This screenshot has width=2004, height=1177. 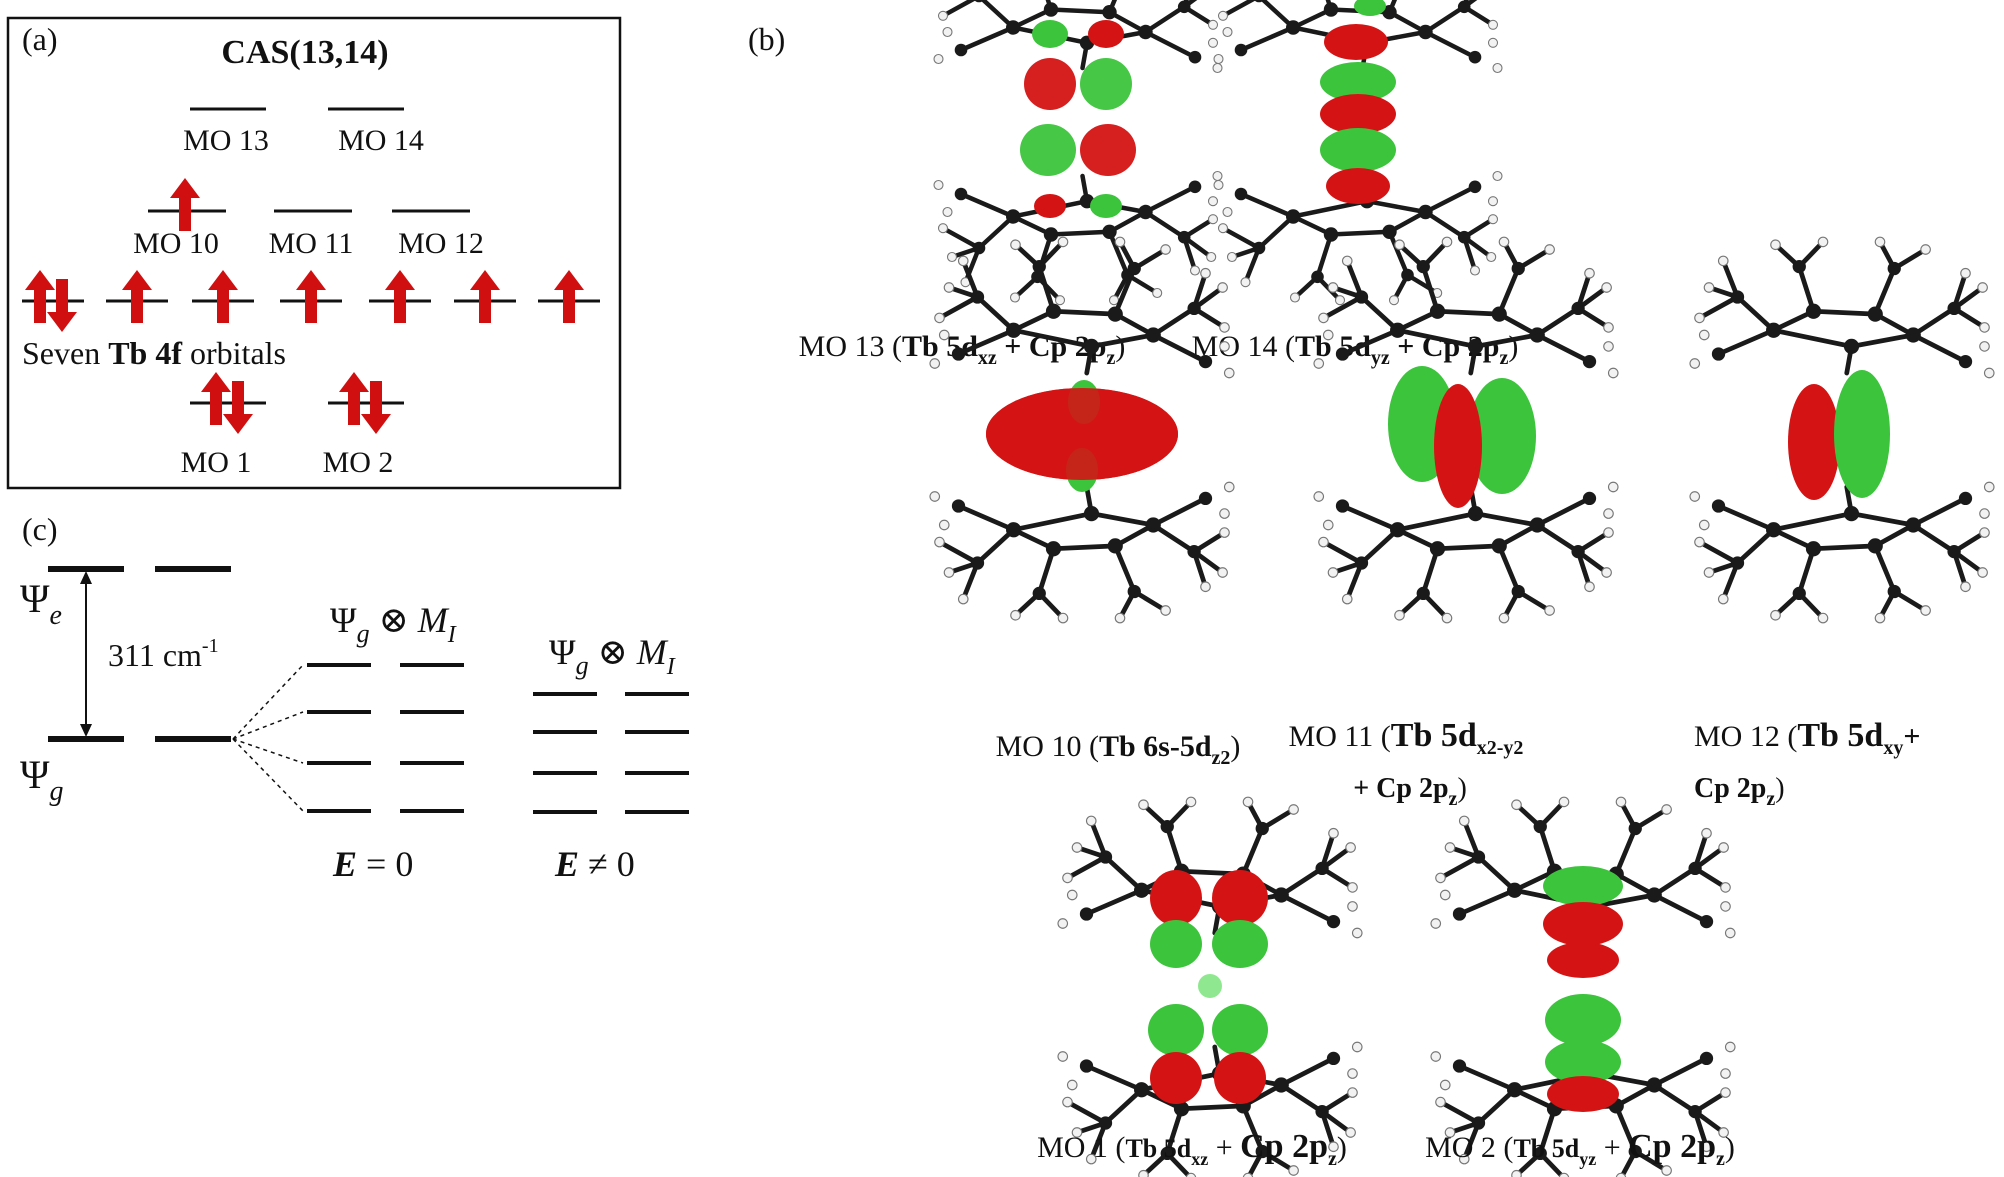 I want to click on label-mo12: MO 12, so click(x=441, y=243).